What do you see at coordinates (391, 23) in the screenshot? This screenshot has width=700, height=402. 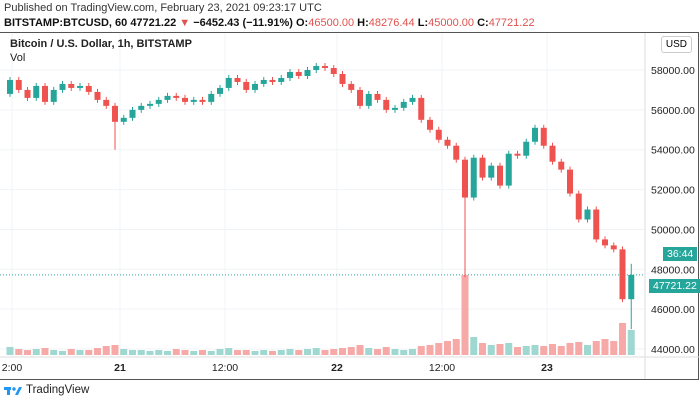 I see `high-value: 48276.44` at bounding box center [391, 23].